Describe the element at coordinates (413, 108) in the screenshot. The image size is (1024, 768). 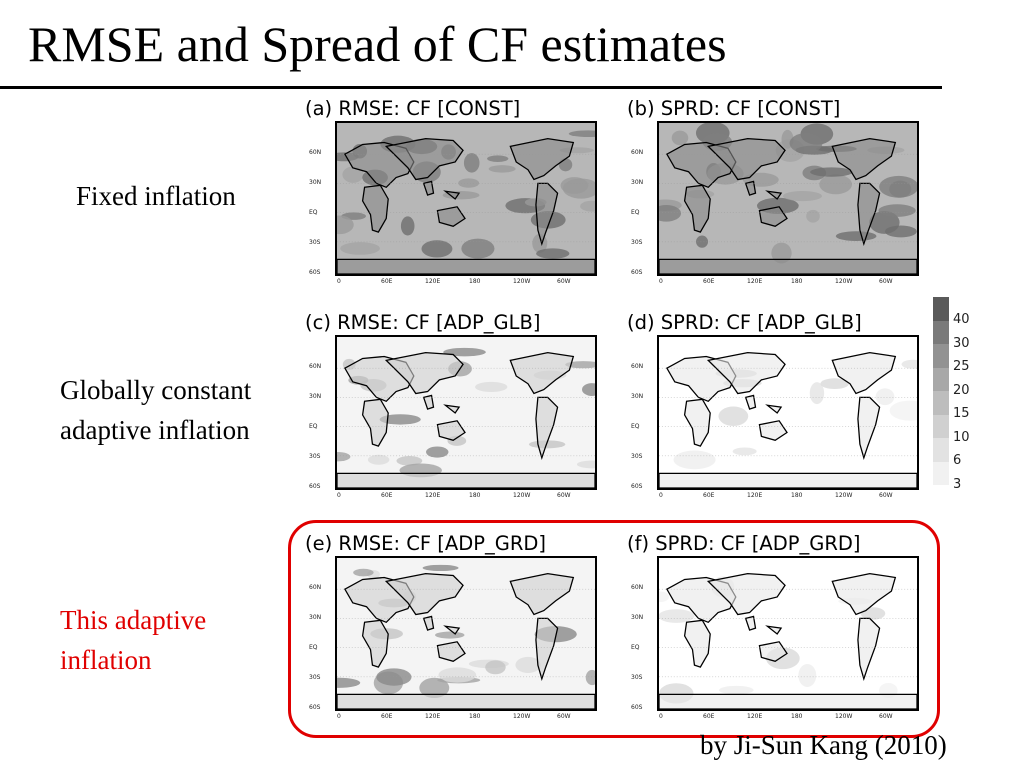
I see `panel-title: (a) RMSE: CF [CONST]` at that location.